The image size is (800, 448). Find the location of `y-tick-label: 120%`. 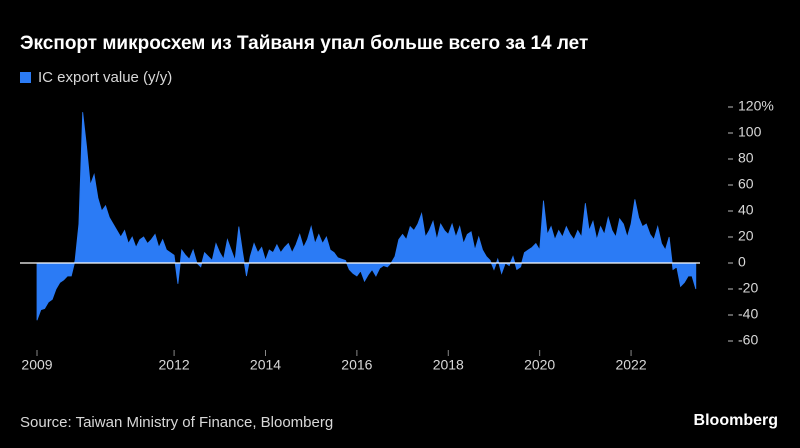

y-tick-label: 120% is located at coordinates (756, 106).